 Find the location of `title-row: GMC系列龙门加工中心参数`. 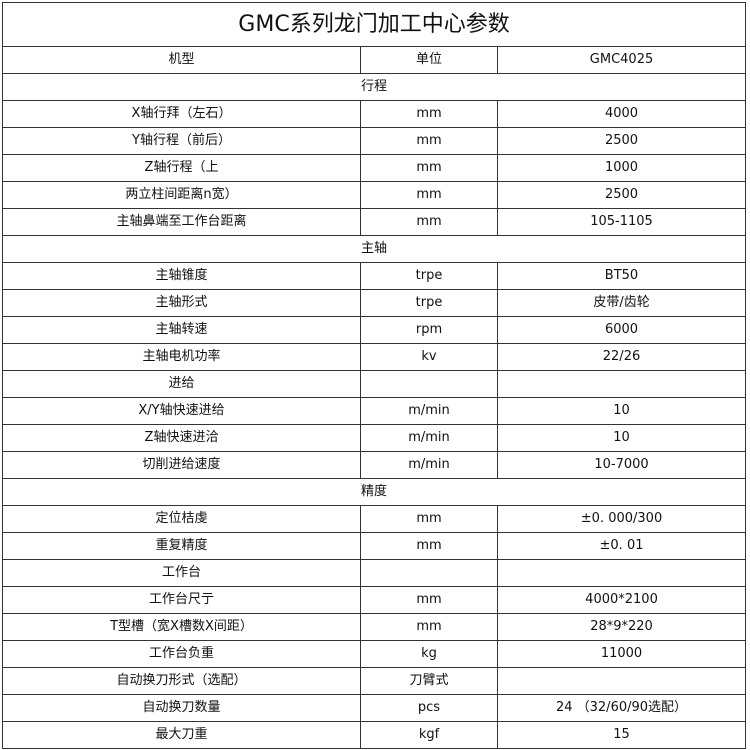

title-row: GMC系列龙门加工中心参数 is located at coordinates (374, 24).